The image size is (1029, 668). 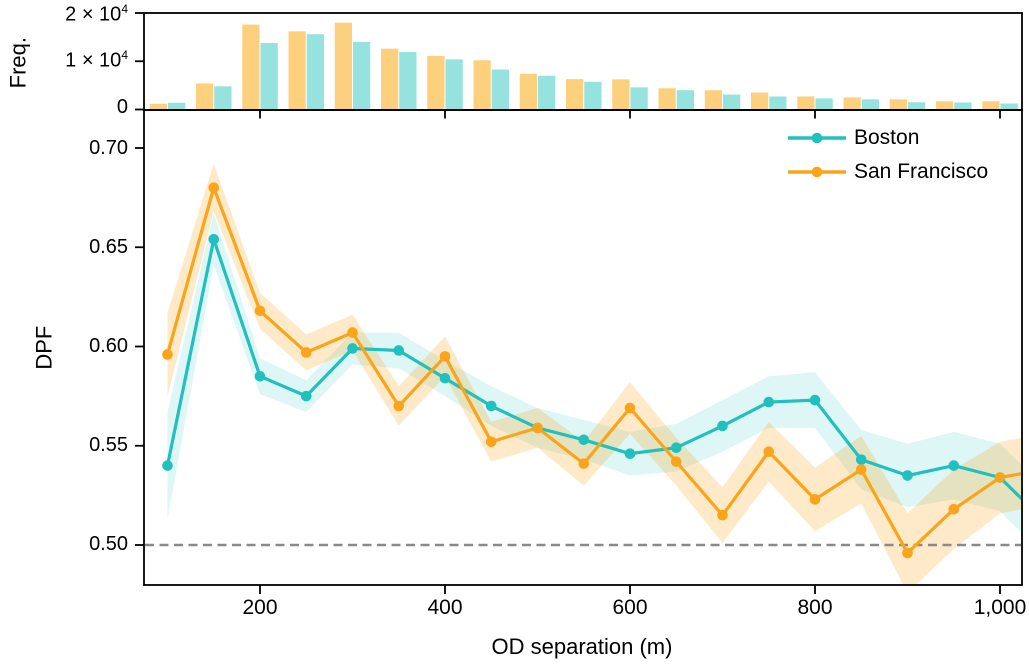 I want to click on legend-swatches, so click(x=817, y=155).